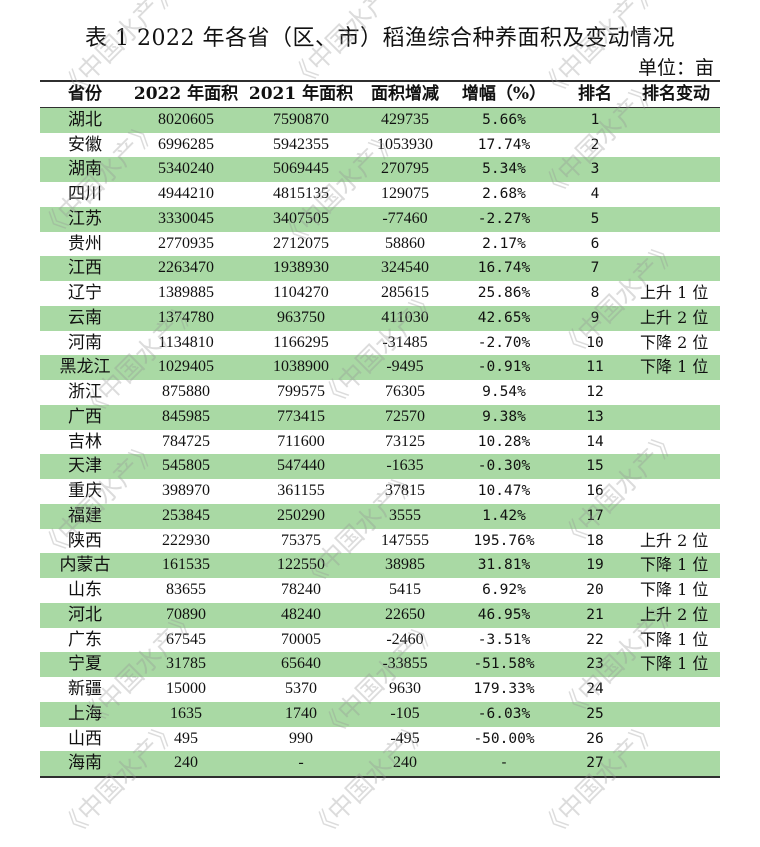  What do you see at coordinates (301, 318) in the screenshot?
I see `cell-area-2021: 963750` at bounding box center [301, 318].